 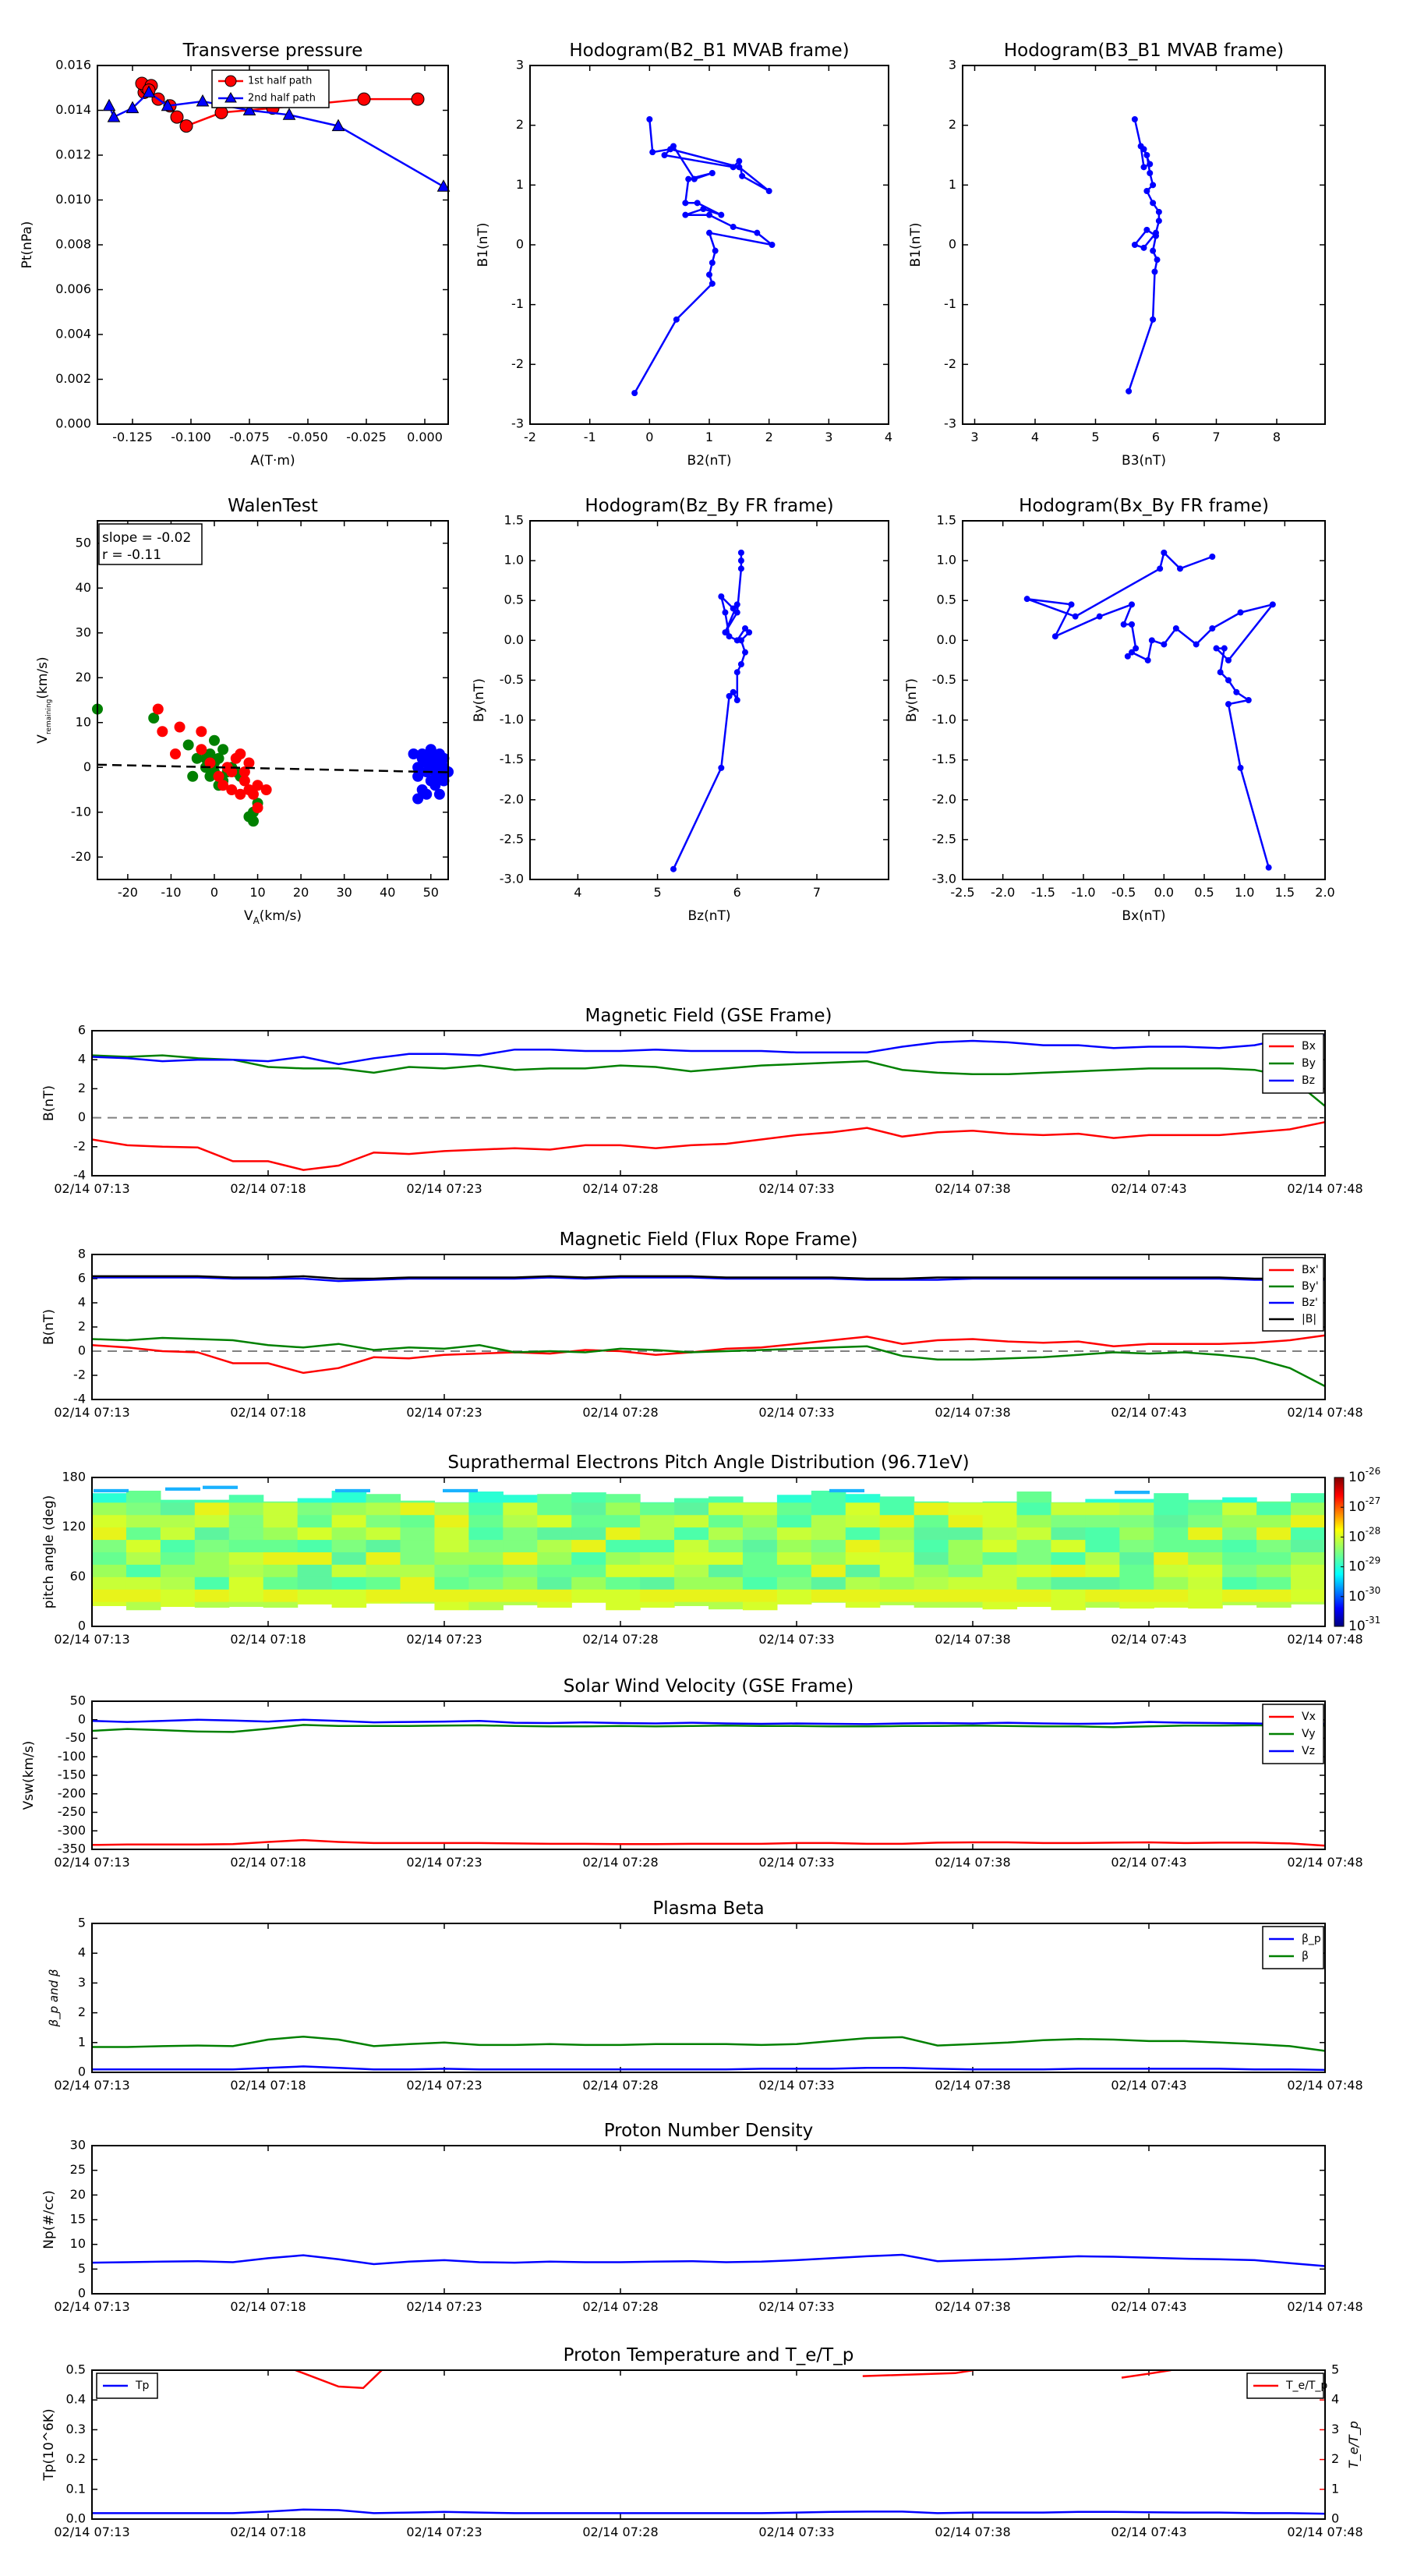 I want to click on y-tick-label: 5, so click(x=82, y=1923).